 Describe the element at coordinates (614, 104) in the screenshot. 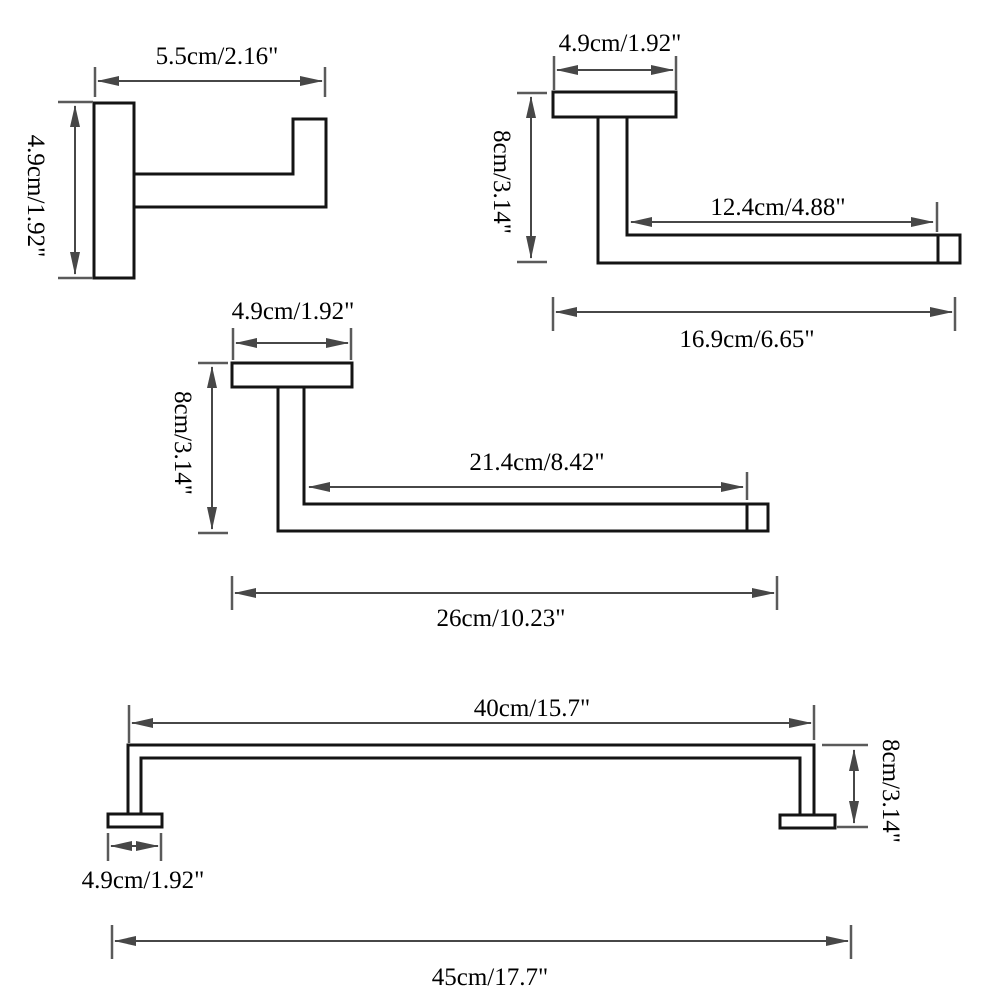

I see `holder-small-wall-plate` at that location.